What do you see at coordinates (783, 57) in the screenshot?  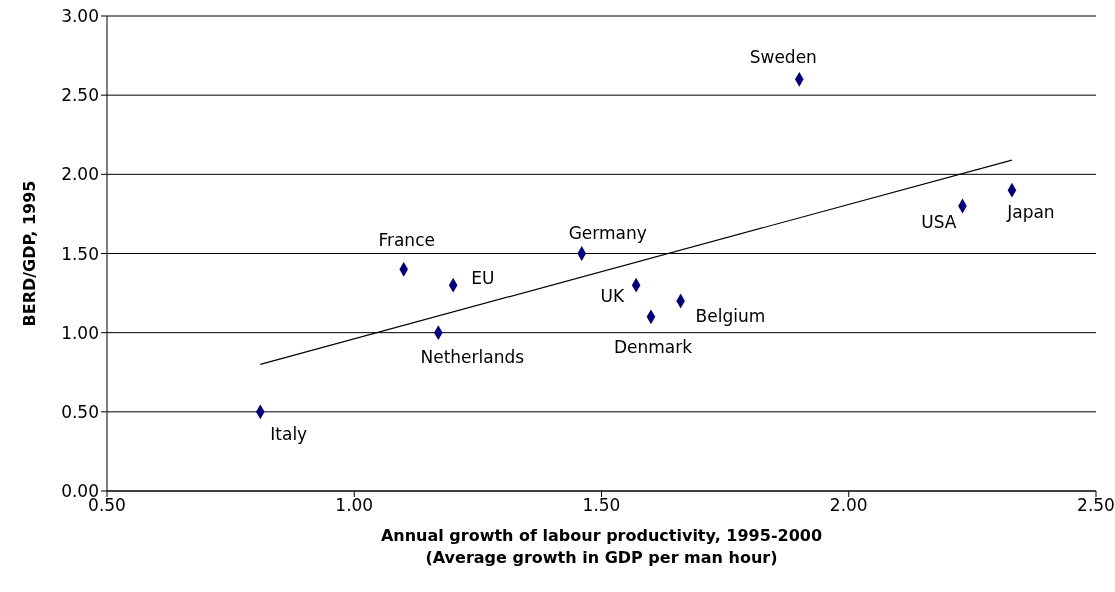 I see `annotation: Sweden` at bounding box center [783, 57].